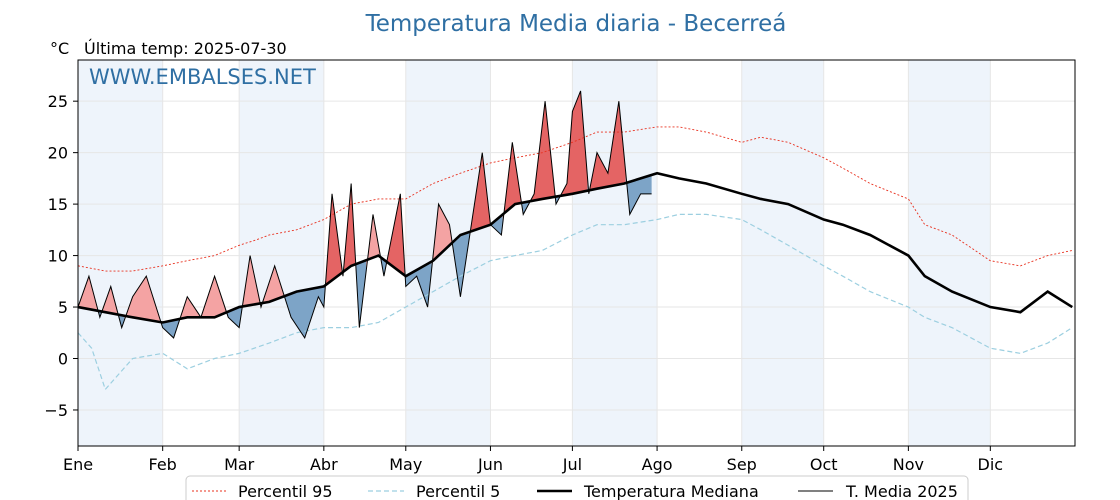  I want to click on x-axis-ticks: Ene Feb Mar Abr May Jun Jul Ago Sep Oct Nov Dic, so click(533, 460).